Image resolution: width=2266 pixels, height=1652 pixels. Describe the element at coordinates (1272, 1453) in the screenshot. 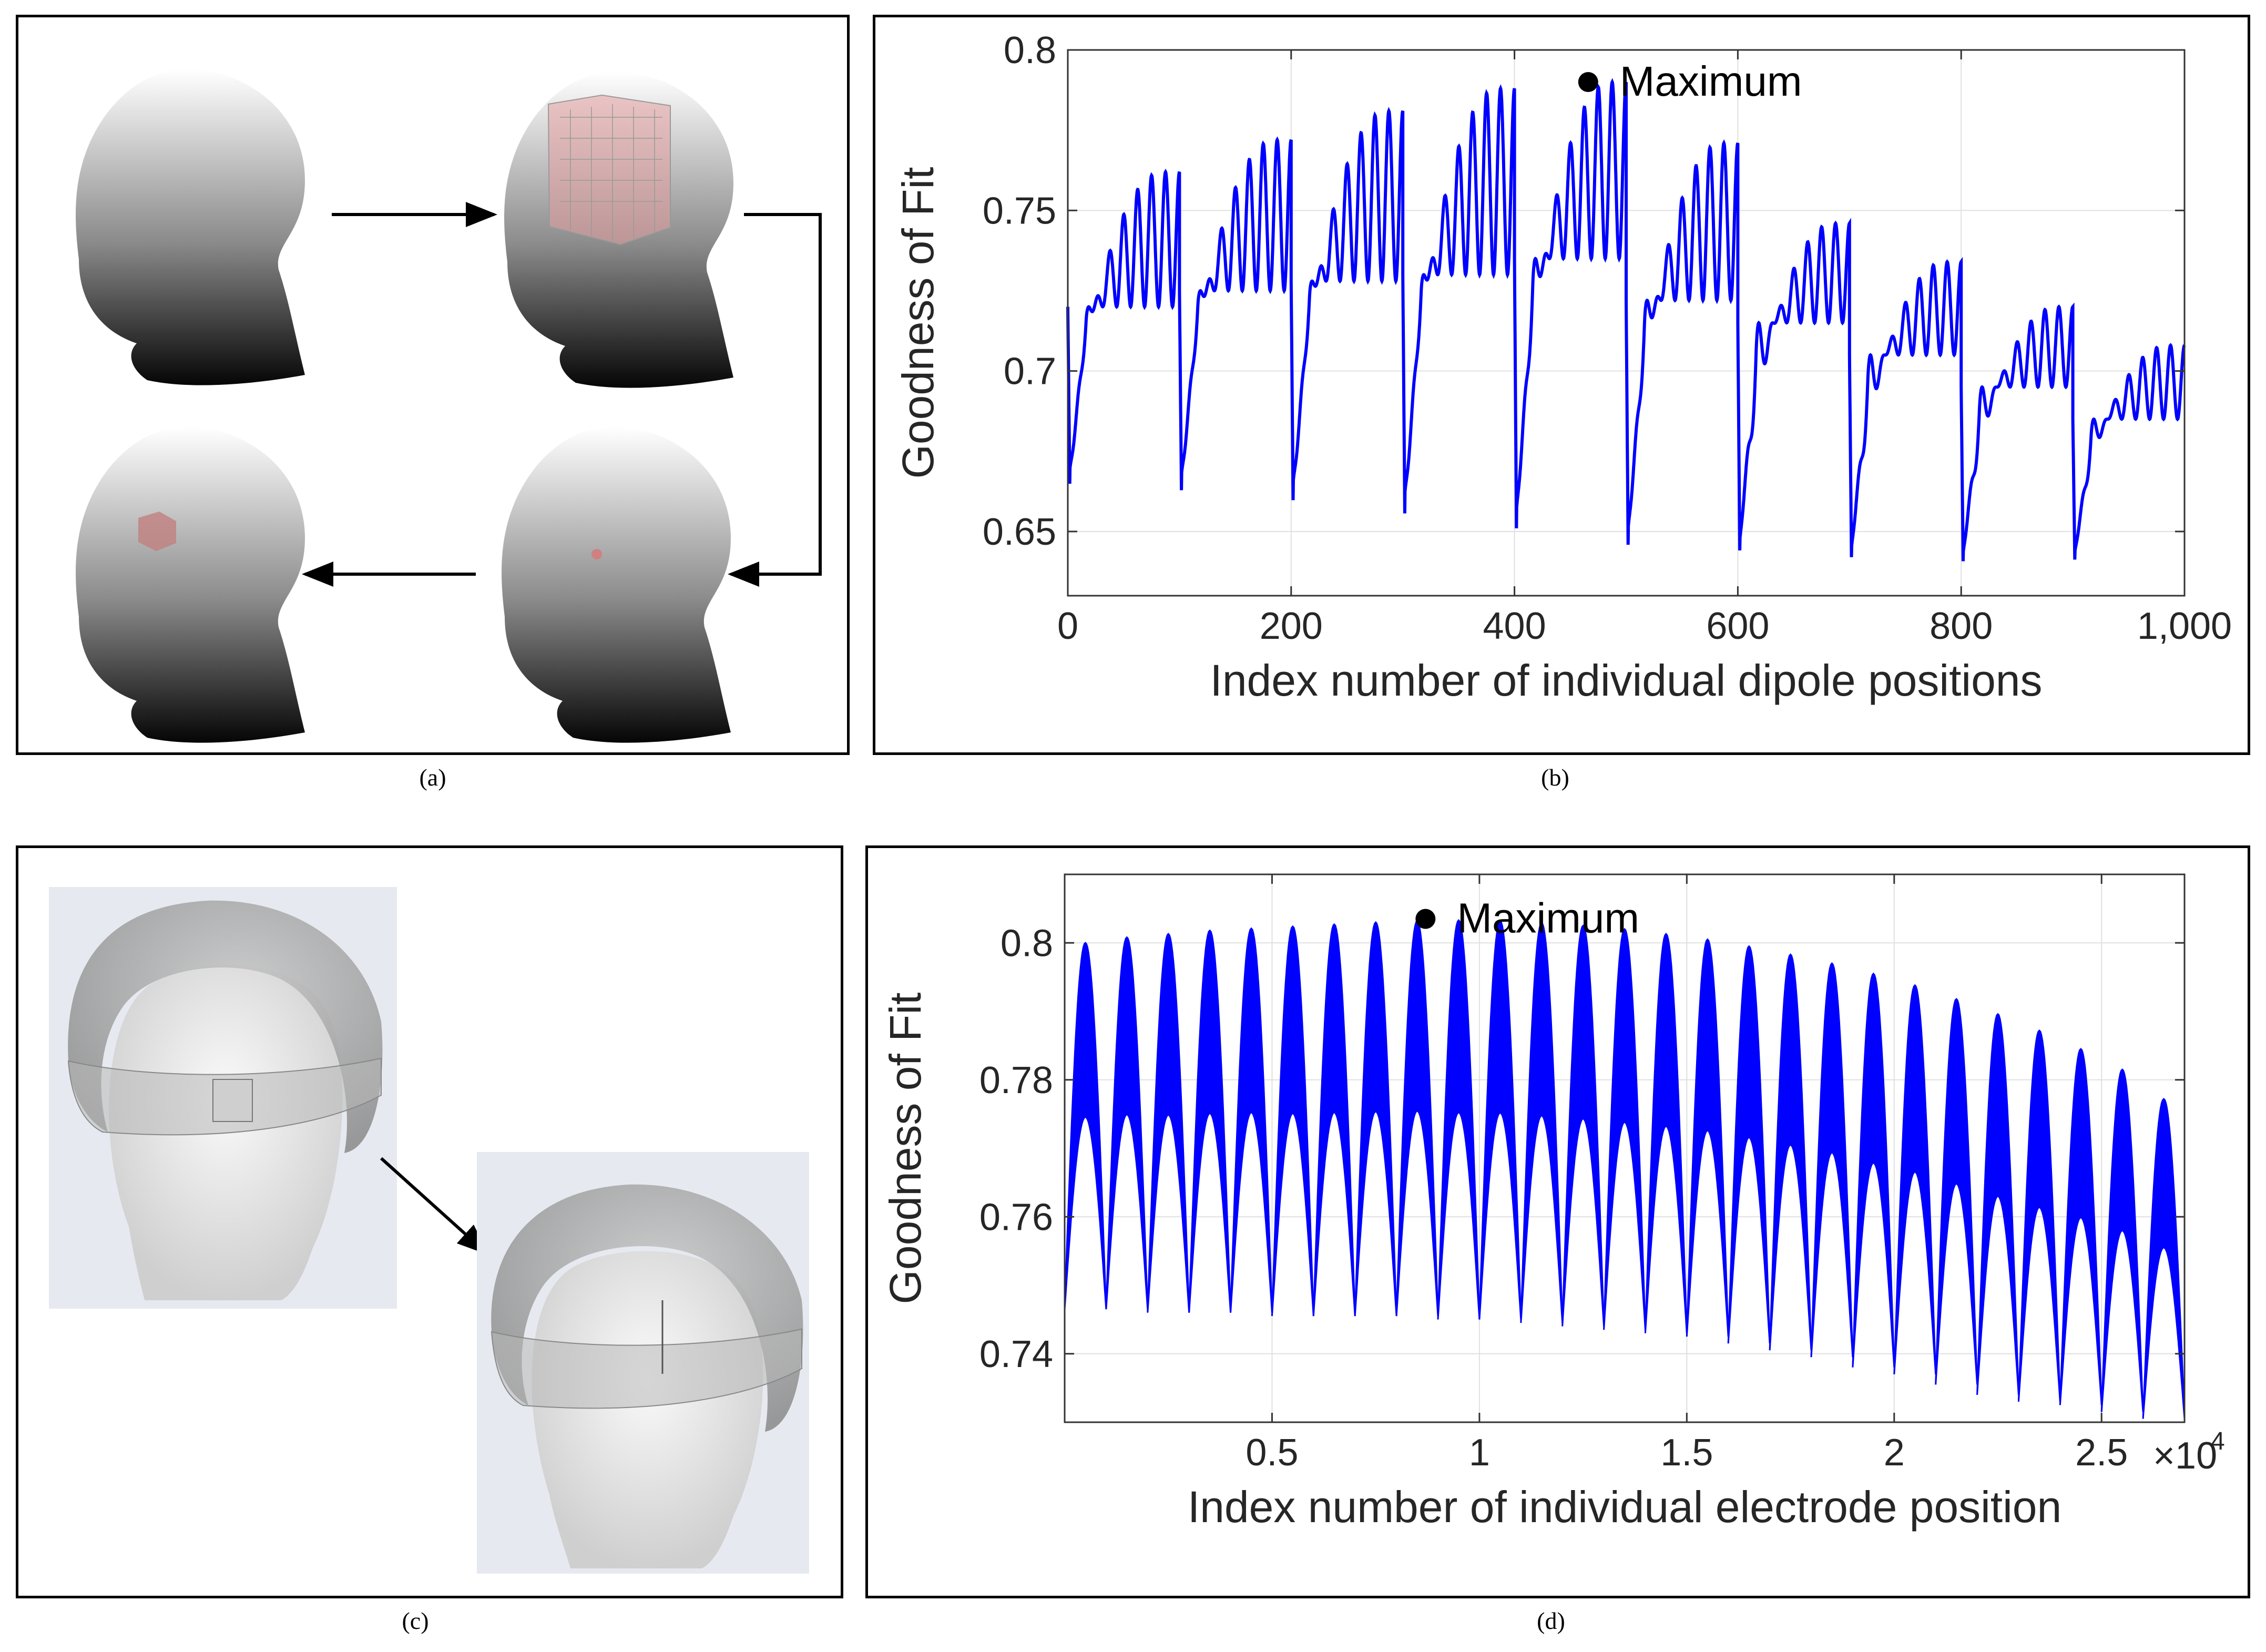

I see `x-tick-label: 0.5` at that location.